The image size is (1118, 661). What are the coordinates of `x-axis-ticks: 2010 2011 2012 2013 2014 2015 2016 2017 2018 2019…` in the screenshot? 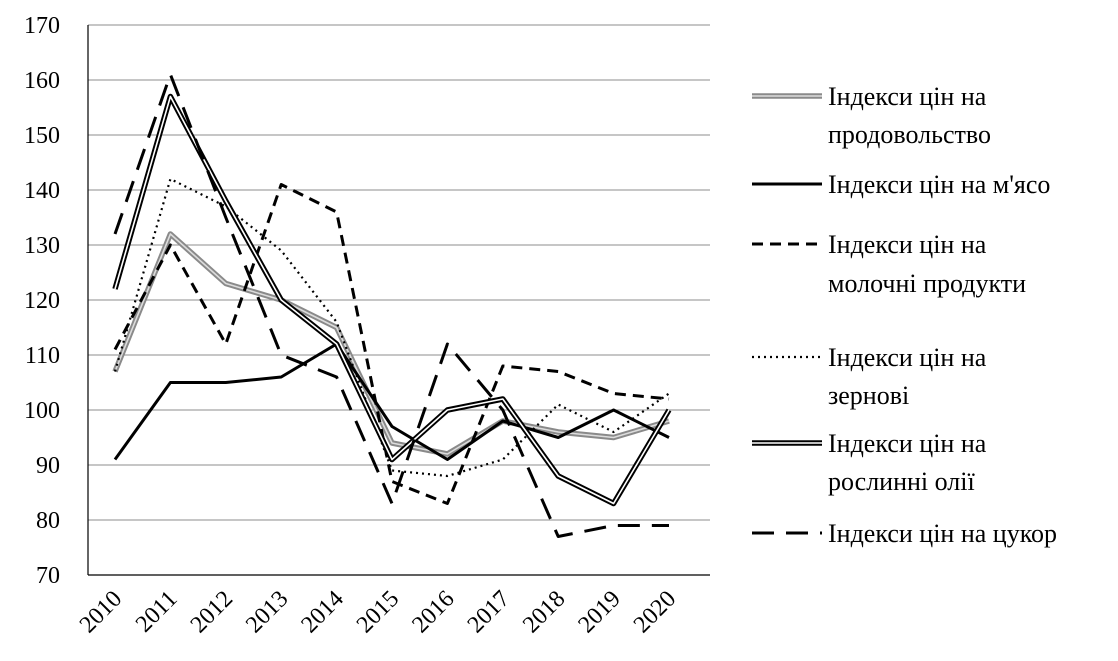 It's located at (378, 612).